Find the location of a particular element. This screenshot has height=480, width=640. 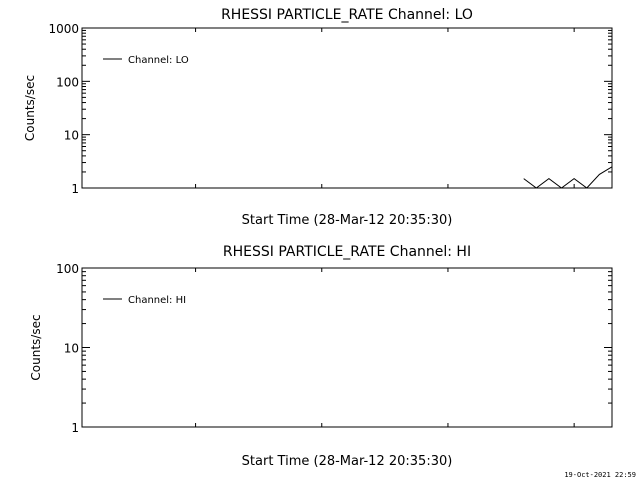

series-line is located at coordinates (567, 176).